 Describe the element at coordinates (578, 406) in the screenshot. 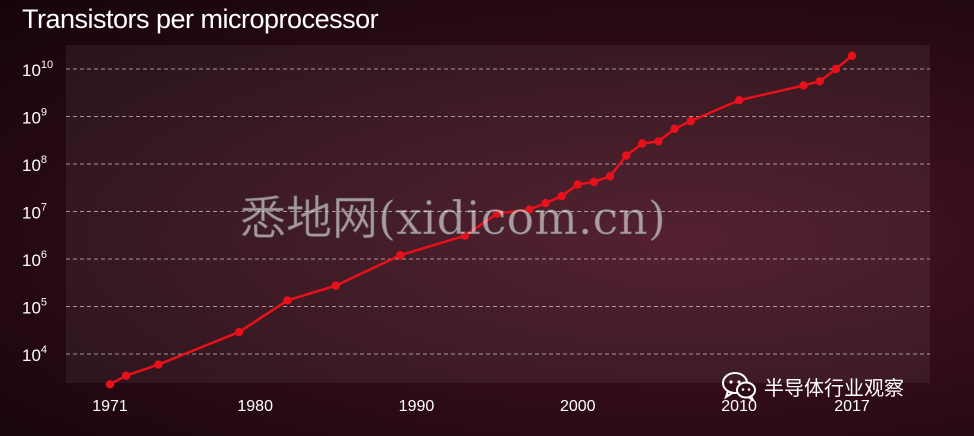

I see `x-tick-label: 2000` at that location.